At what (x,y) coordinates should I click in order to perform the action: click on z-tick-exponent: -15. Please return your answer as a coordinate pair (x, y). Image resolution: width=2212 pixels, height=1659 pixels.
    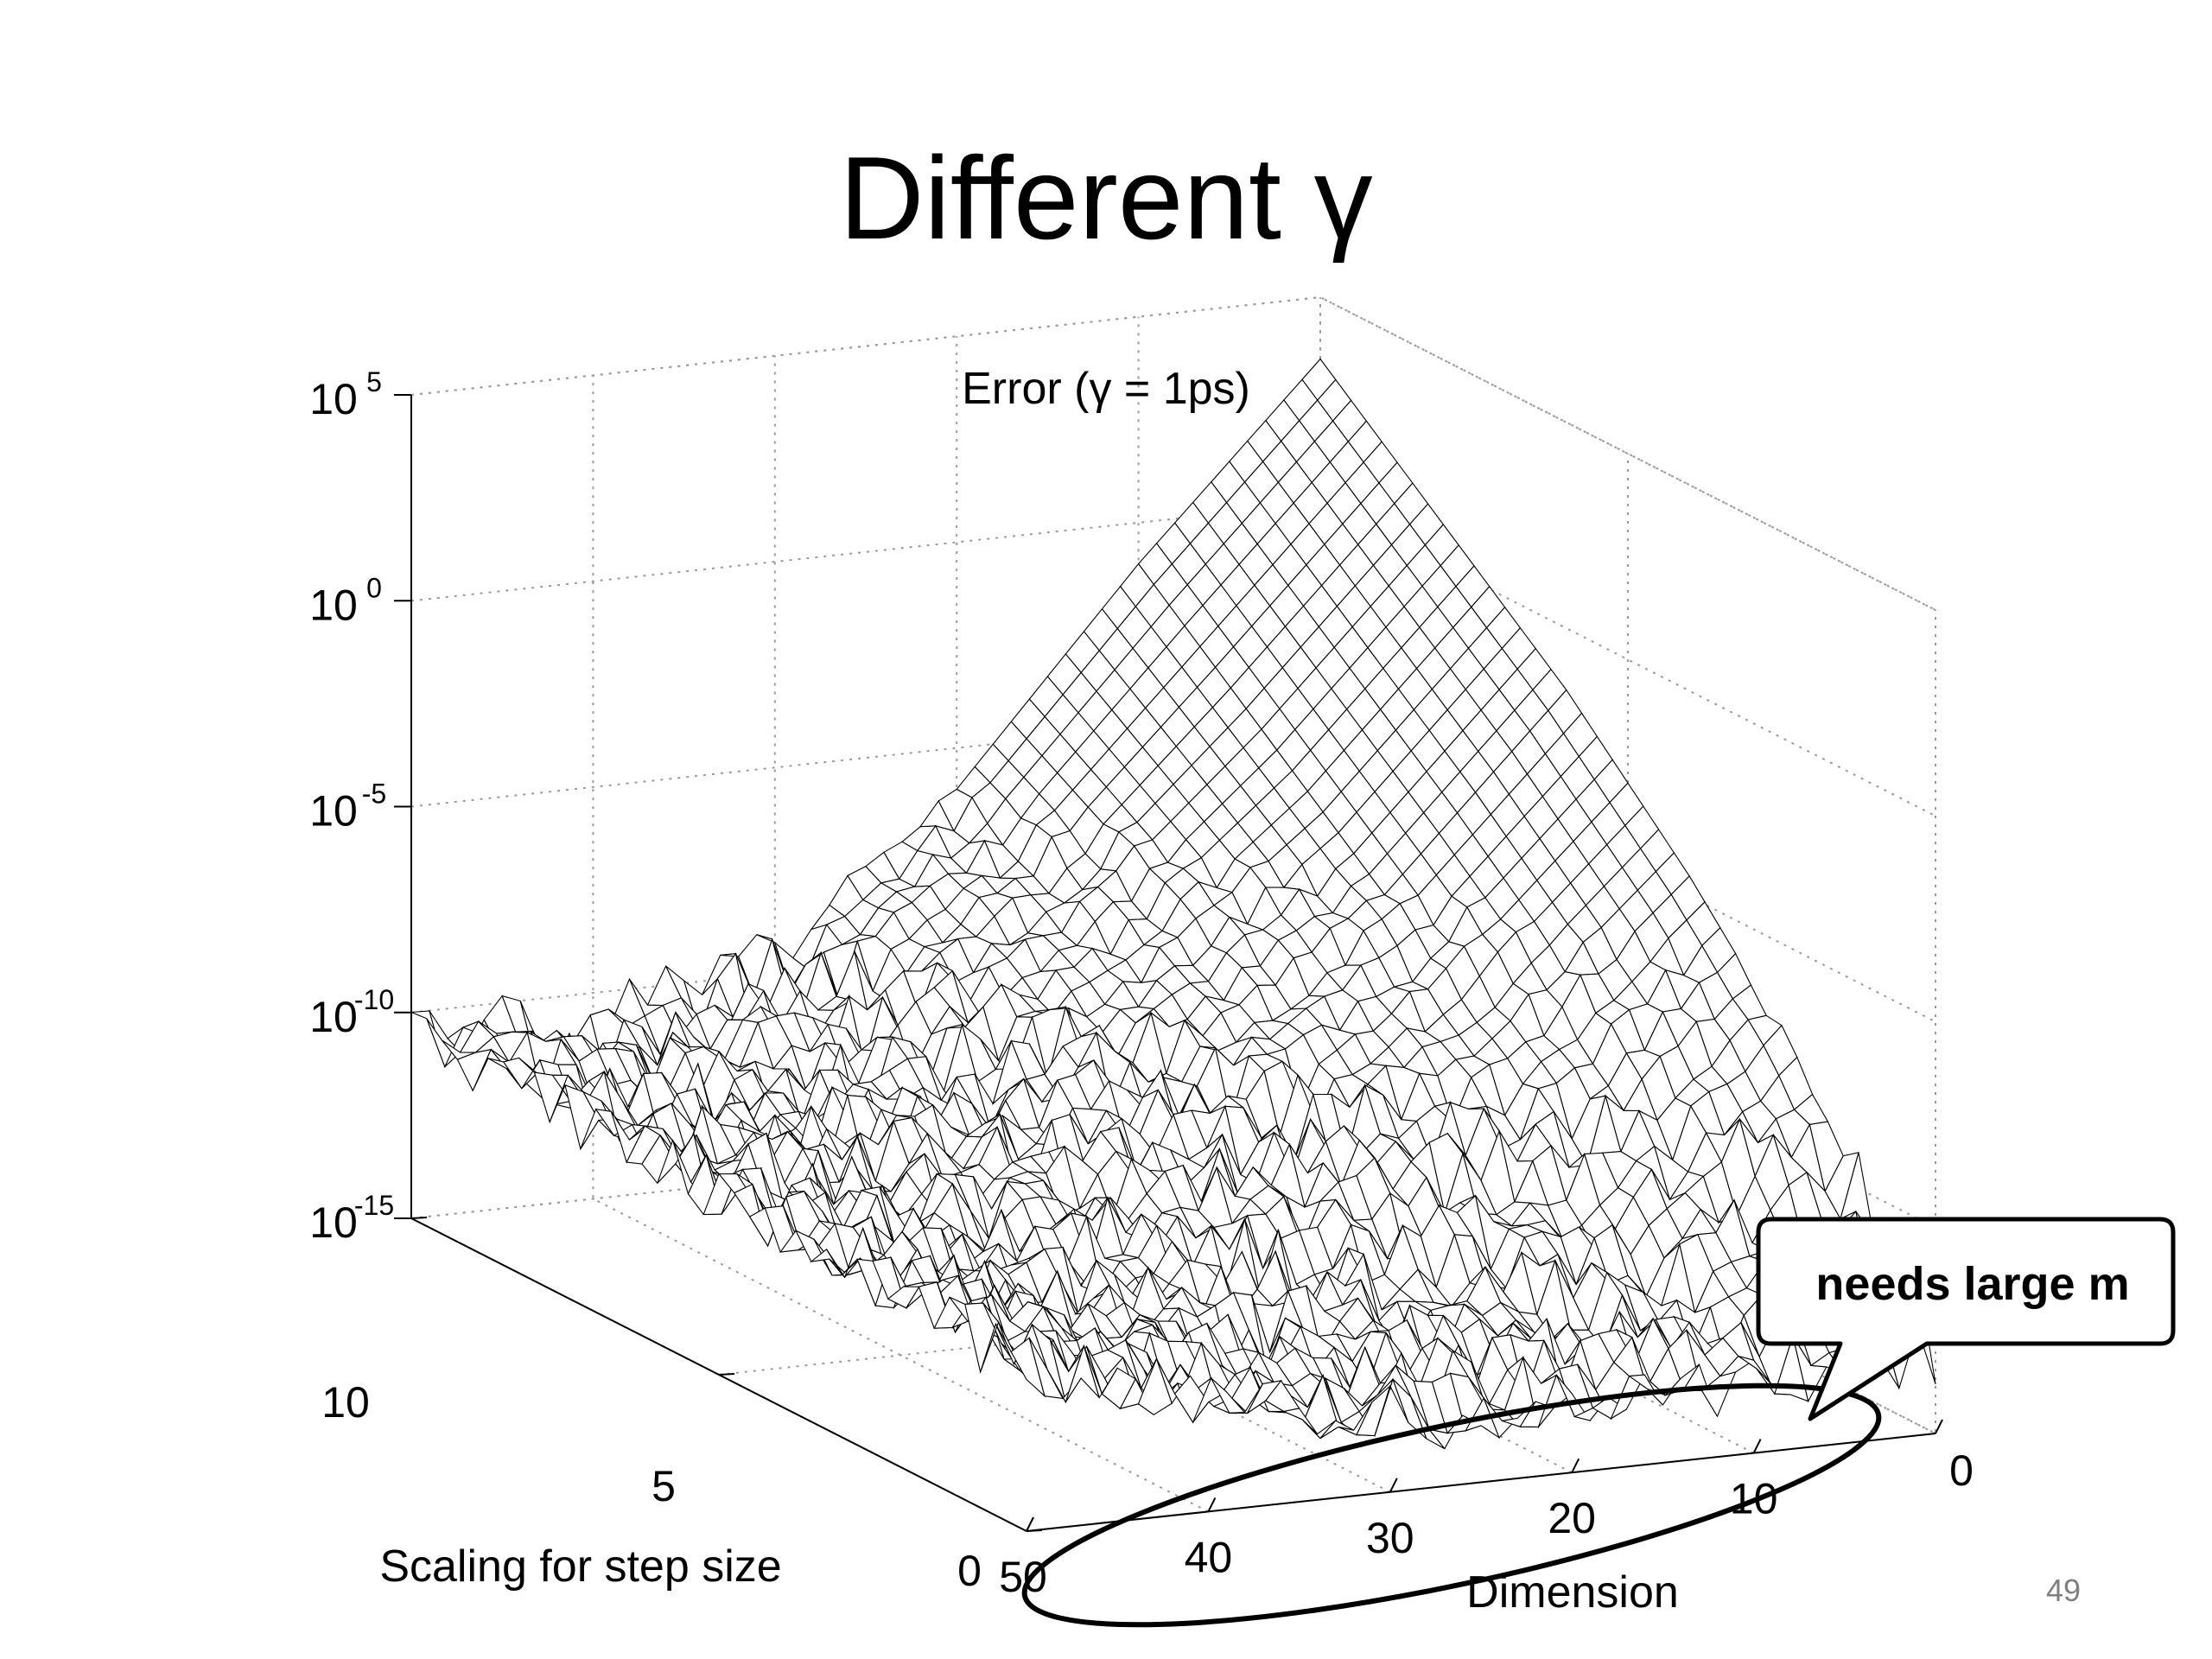
    Looking at the image, I should click on (374, 1205).